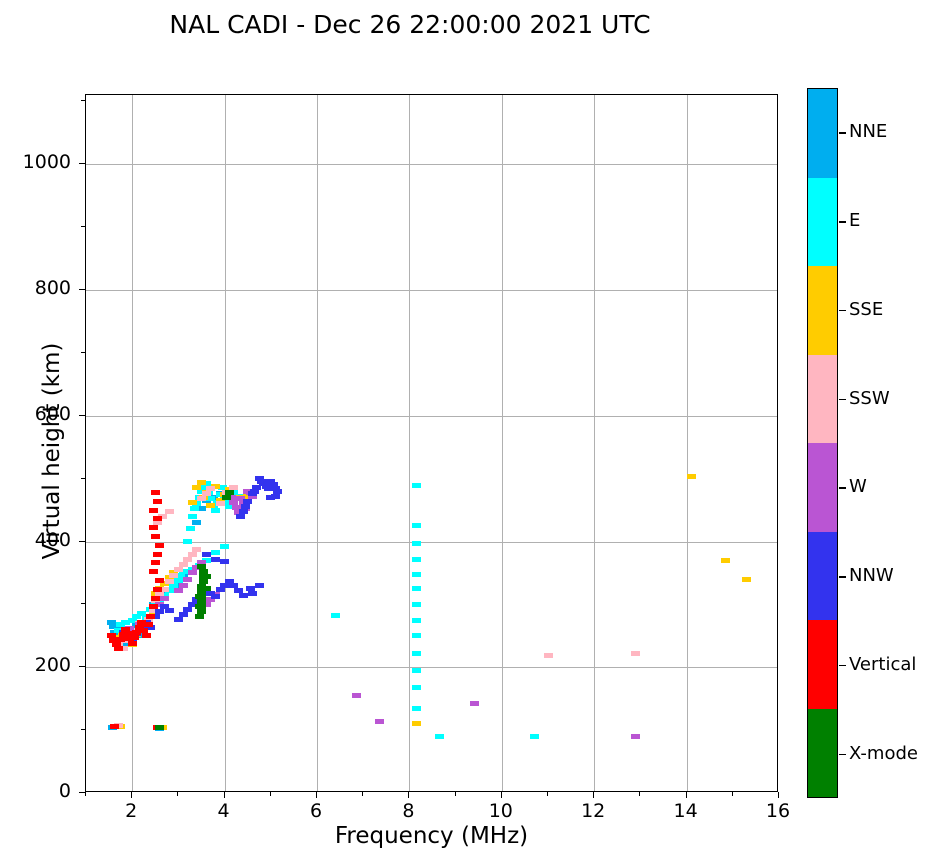 This screenshot has height=856, width=951. What do you see at coordinates (855, 221) in the screenshot?
I see `colorbar-label-e: E` at bounding box center [855, 221].